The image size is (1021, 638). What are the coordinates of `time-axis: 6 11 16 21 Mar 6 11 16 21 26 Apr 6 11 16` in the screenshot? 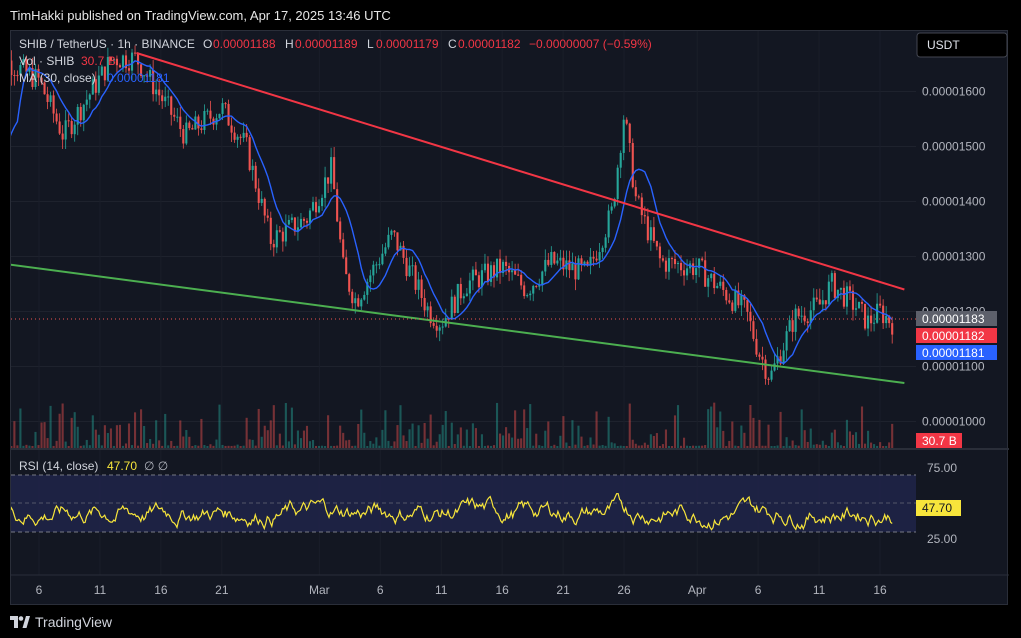 It's located at (461, 590).